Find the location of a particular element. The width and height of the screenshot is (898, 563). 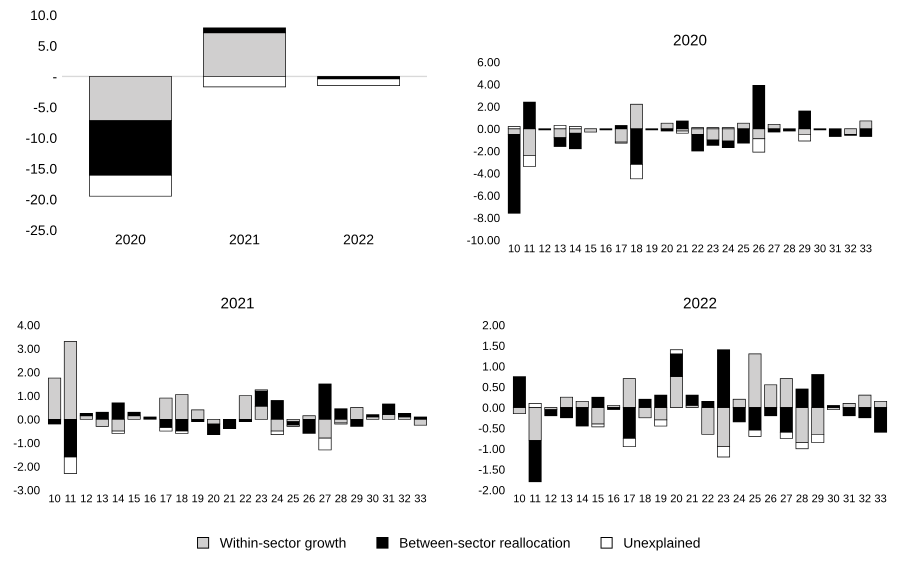

y-tick-label: -4.00 is located at coordinates (487, 173).